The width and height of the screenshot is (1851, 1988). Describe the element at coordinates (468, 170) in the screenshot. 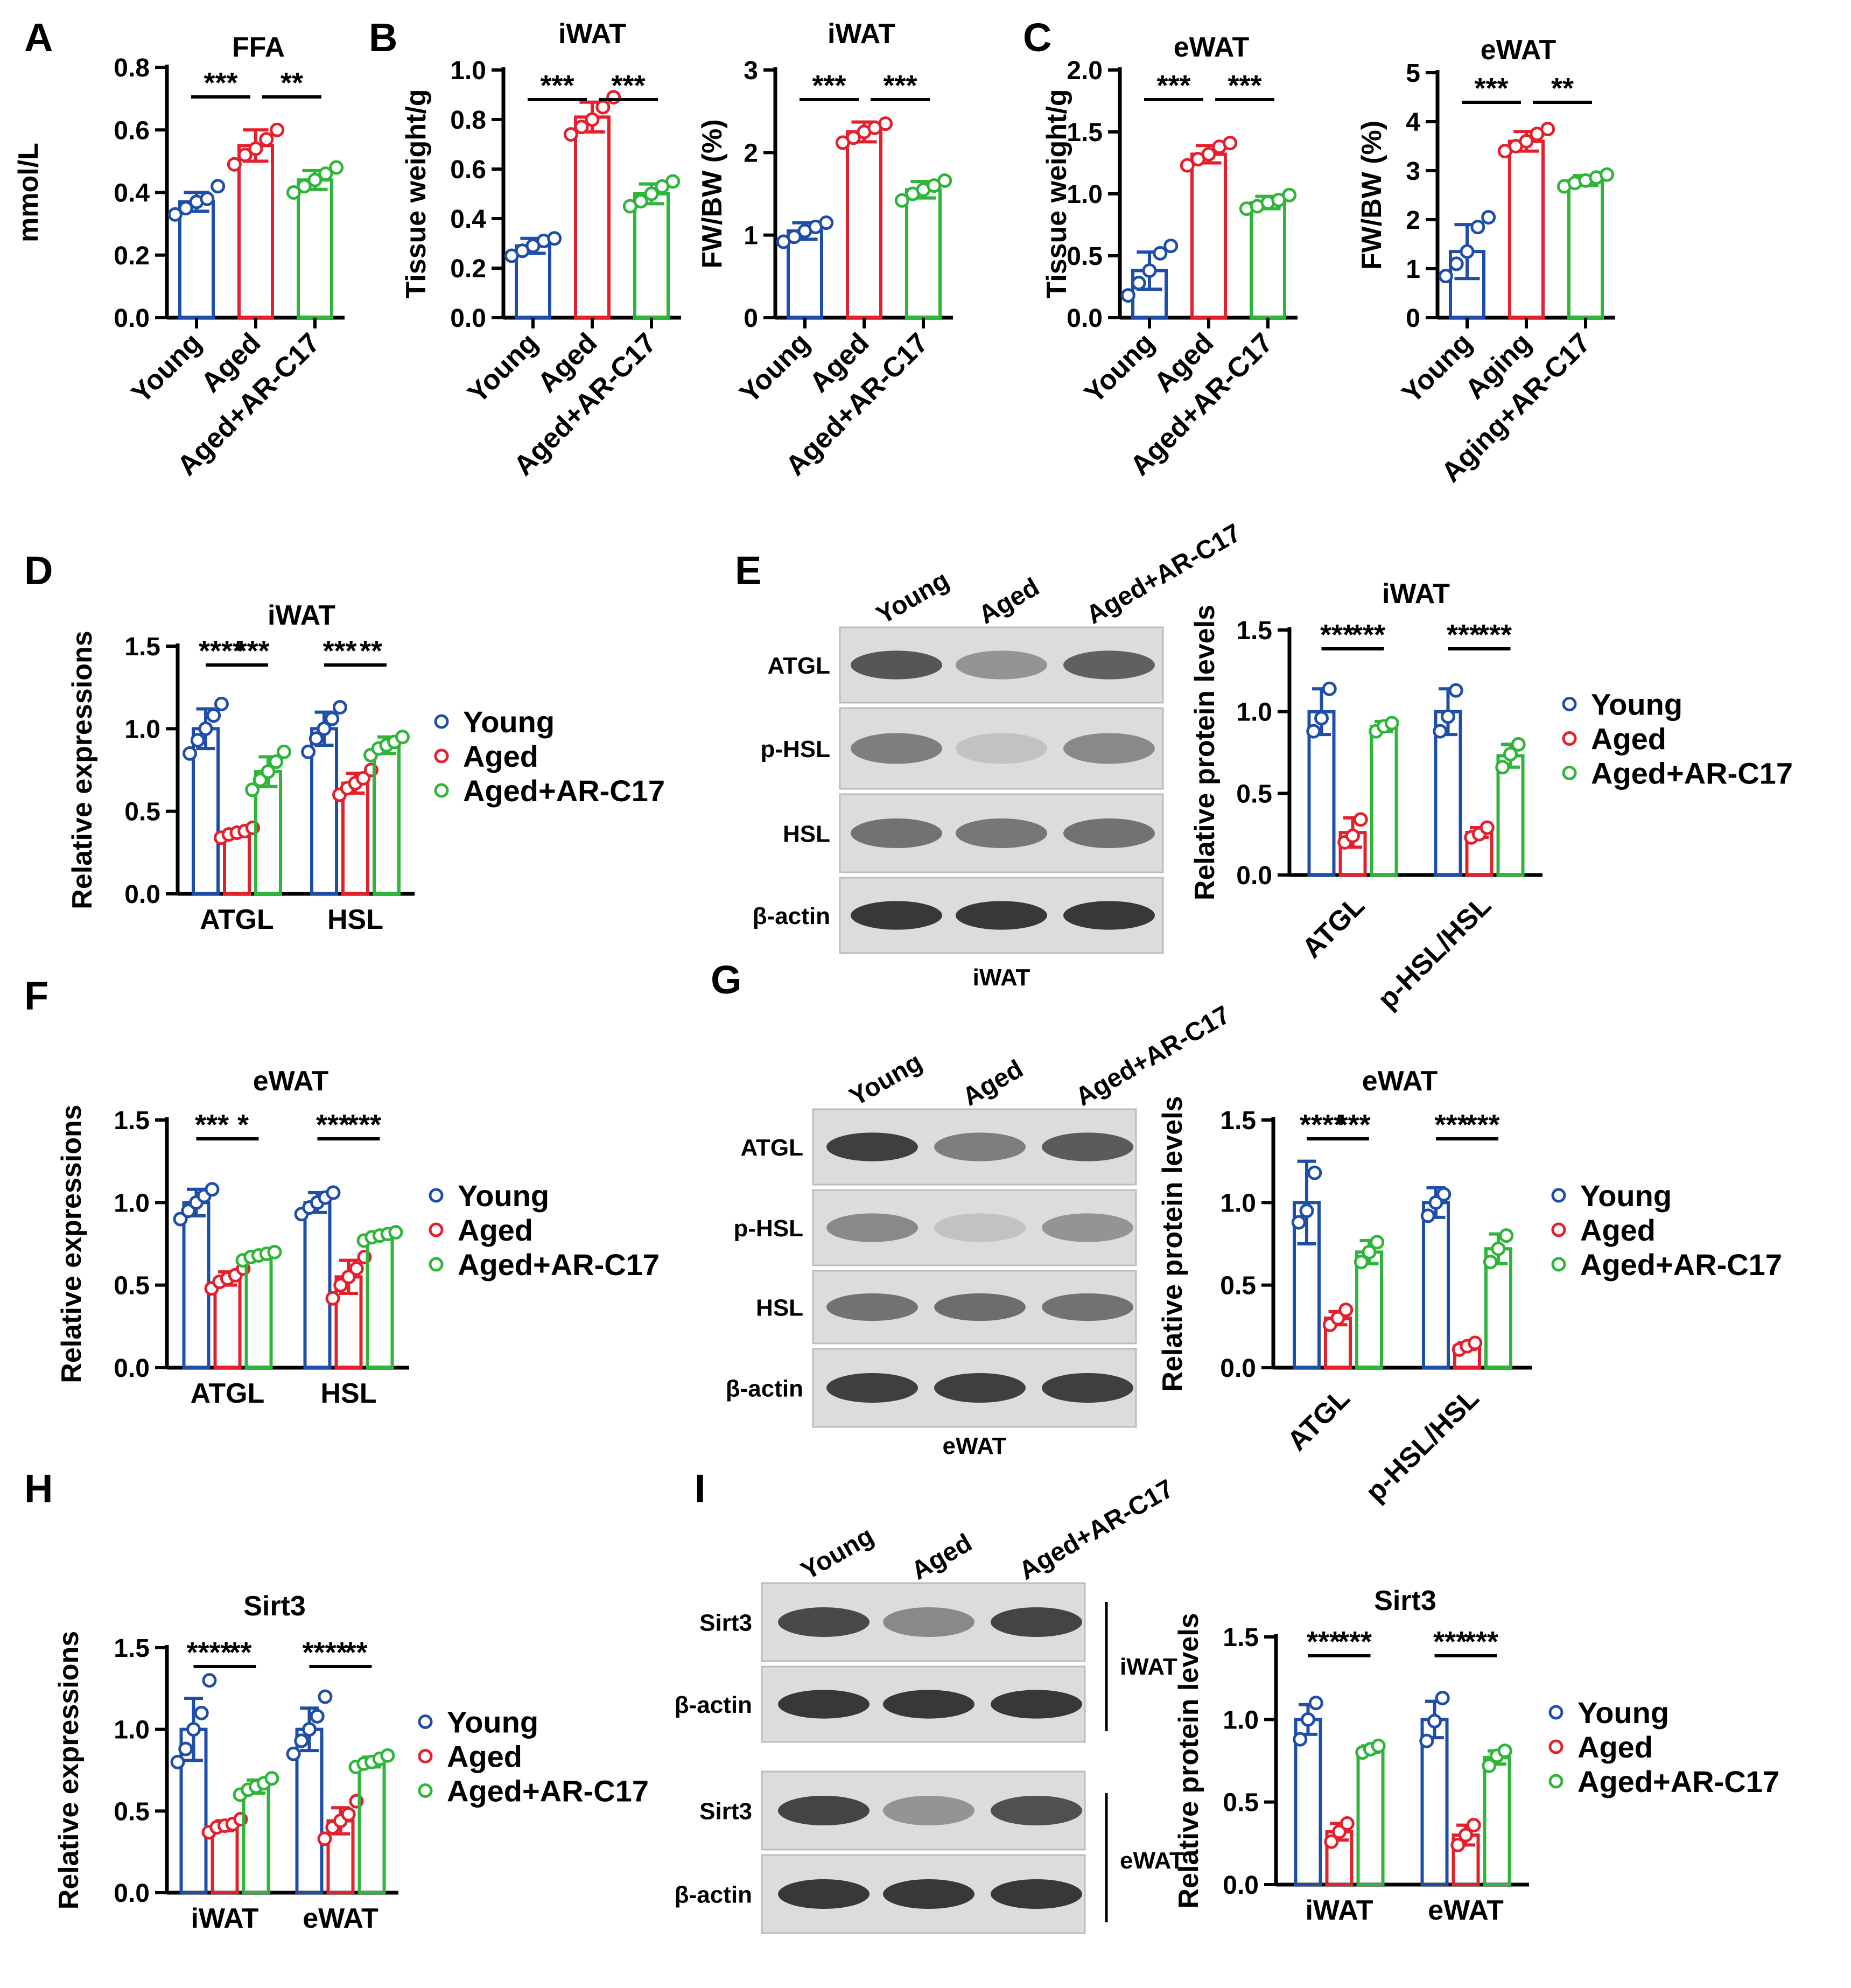

I see `y-tick-label: 0.6` at that location.